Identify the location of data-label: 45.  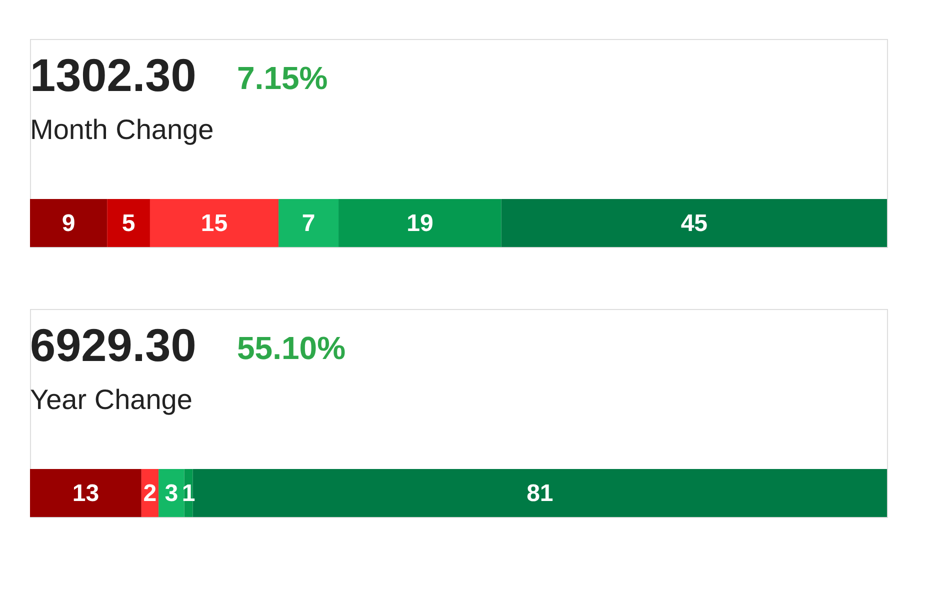
(694, 223).